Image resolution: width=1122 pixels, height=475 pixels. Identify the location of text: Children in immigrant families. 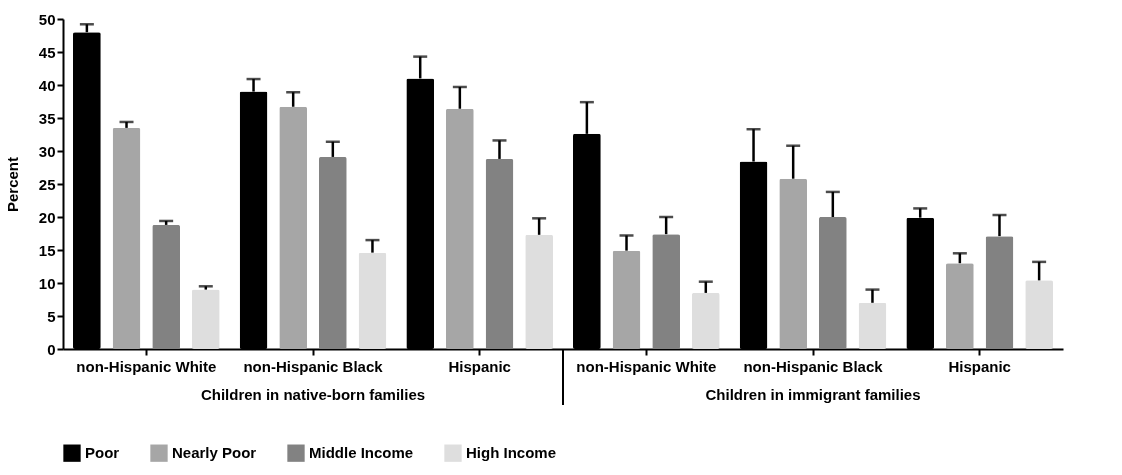
(813, 394).